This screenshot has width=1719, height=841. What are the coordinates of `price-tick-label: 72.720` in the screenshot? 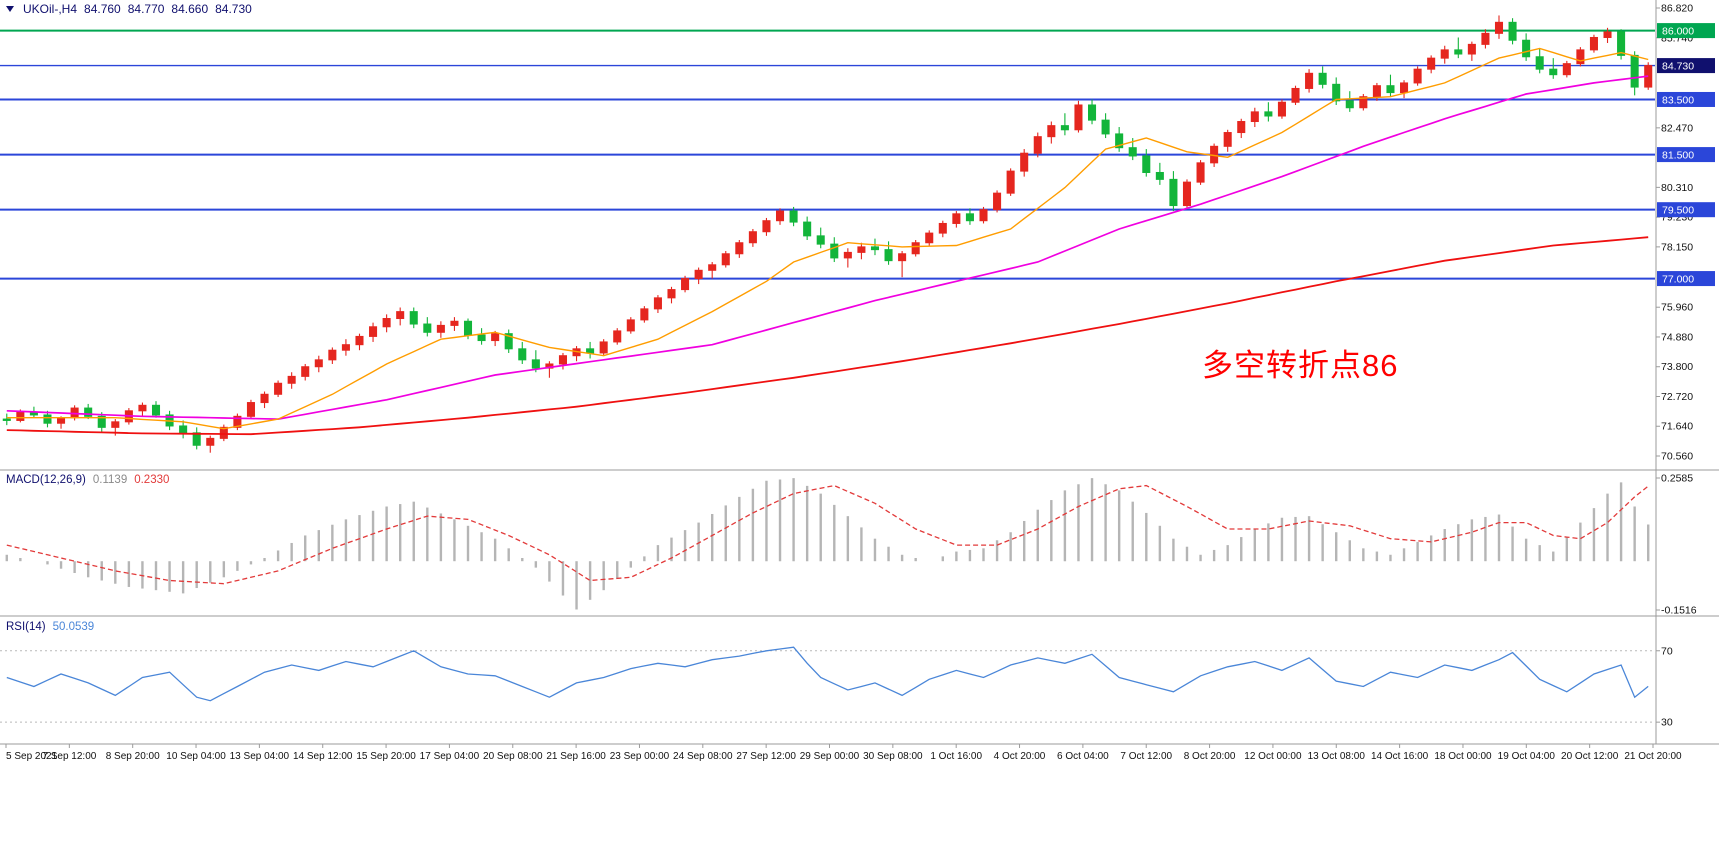 It's located at (1677, 397).